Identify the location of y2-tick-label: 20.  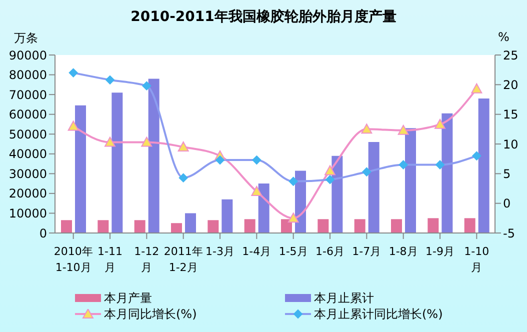
(510, 85).